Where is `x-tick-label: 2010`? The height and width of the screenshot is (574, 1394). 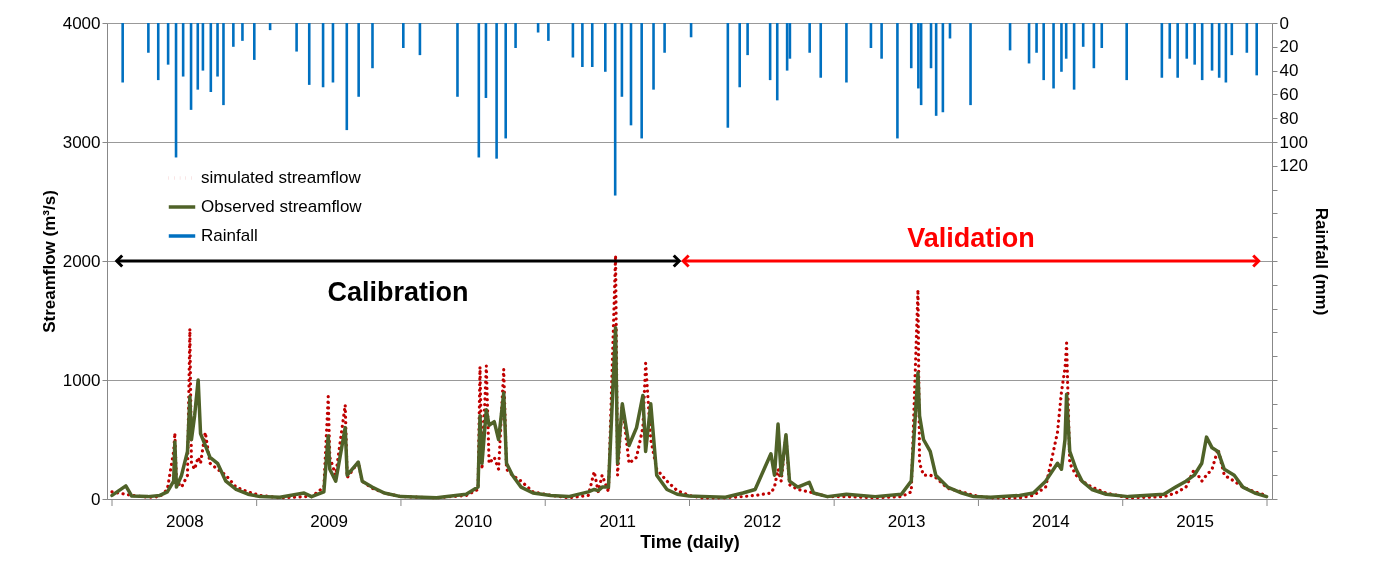
x-tick-label: 2010 is located at coordinates (473, 521).